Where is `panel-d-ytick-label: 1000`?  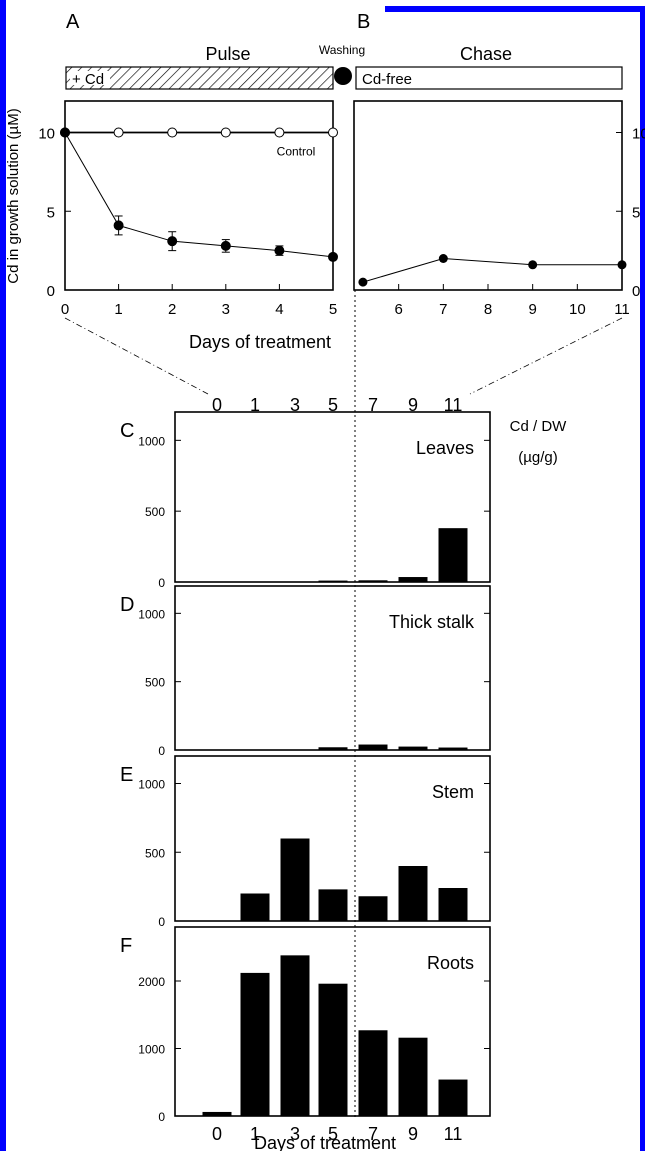 panel-d-ytick-label: 1000 is located at coordinates (151, 614).